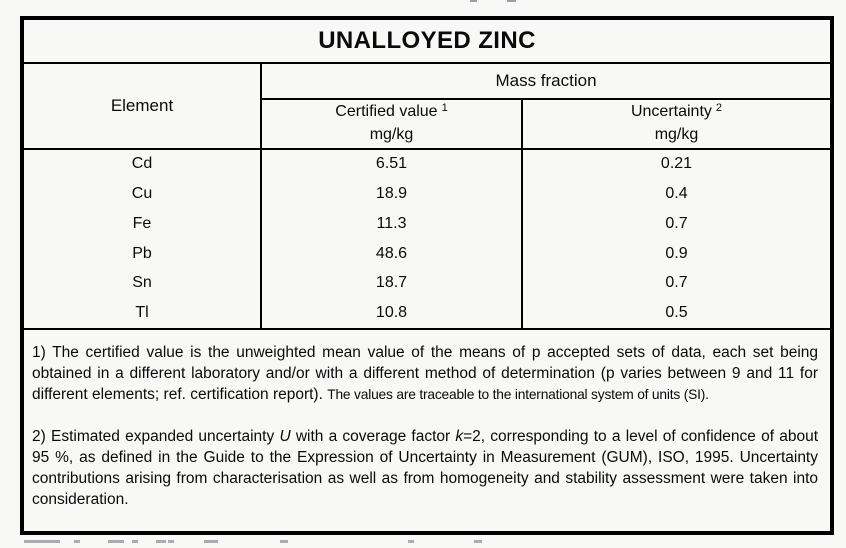 The image size is (846, 548). What do you see at coordinates (676, 239) in the screenshot?
I see `uncertainty-column: 0.21 0.4 0.7 0.9 0.7 0.5` at bounding box center [676, 239].